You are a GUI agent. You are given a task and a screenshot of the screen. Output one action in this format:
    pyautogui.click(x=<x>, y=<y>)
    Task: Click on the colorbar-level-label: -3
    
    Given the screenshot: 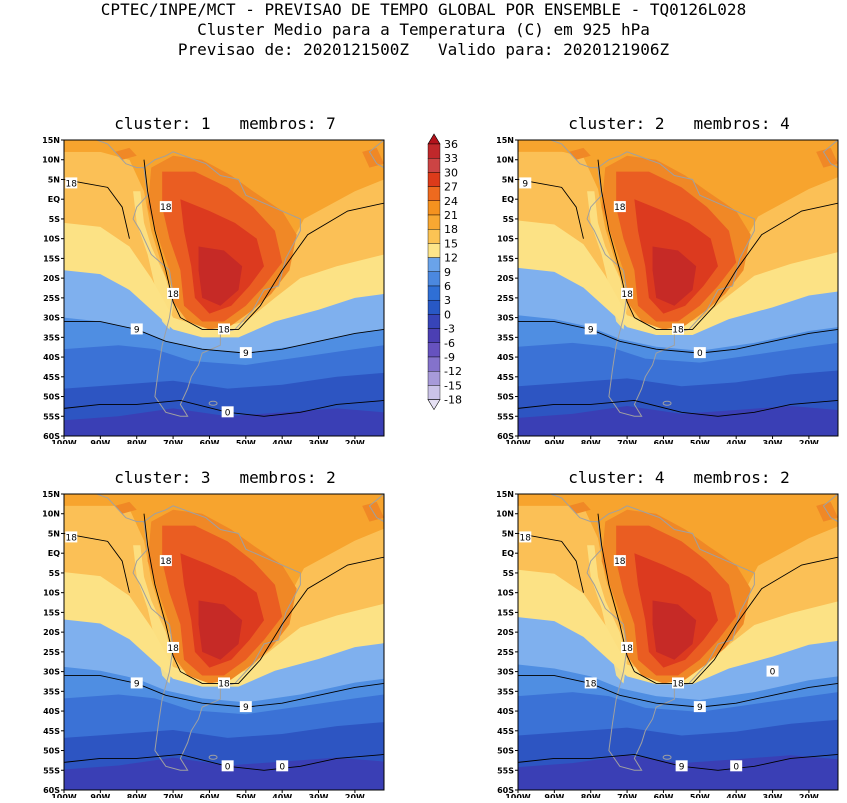 What is the action you would take?
    pyautogui.click(x=449, y=329)
    